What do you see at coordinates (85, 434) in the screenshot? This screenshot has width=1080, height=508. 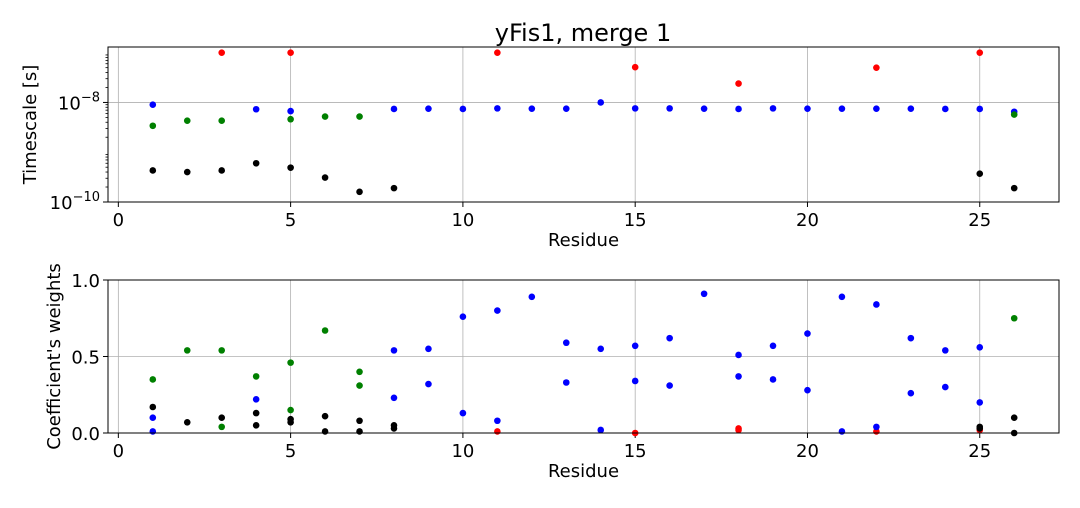 I see `y-tick-label: 0.0` at bounding box center [85, 434].